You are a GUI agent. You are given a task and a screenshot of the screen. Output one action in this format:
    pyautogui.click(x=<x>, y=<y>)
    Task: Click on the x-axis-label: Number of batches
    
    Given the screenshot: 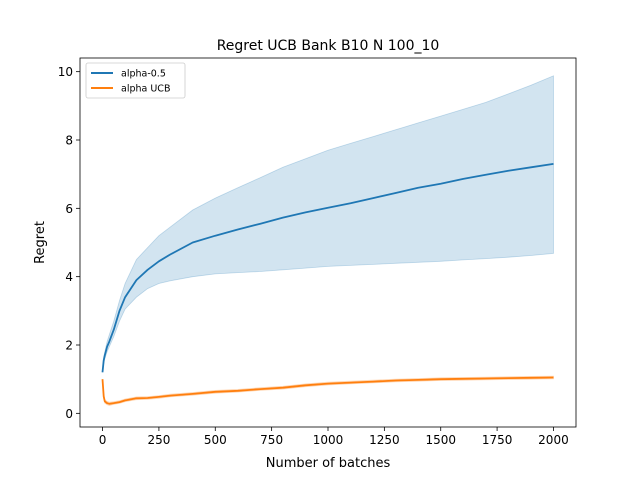 What is the action you would take?
    pyautogui.click(x=328, y=463)
    